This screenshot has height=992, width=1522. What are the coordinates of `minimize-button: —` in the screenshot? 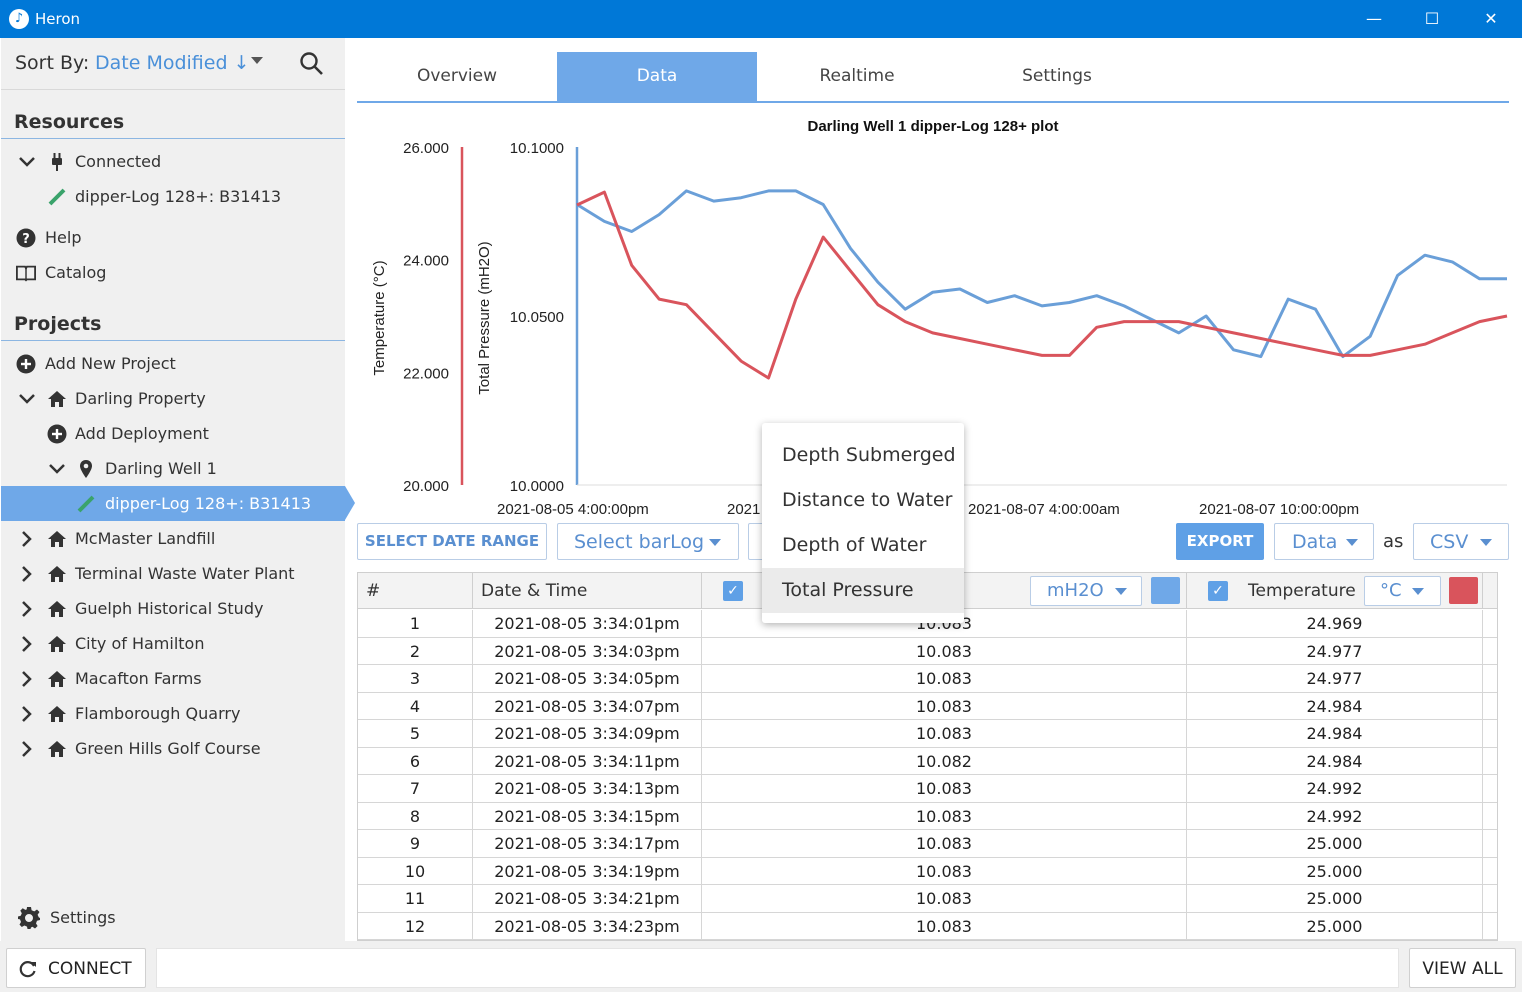 It's located at (1374, 18).